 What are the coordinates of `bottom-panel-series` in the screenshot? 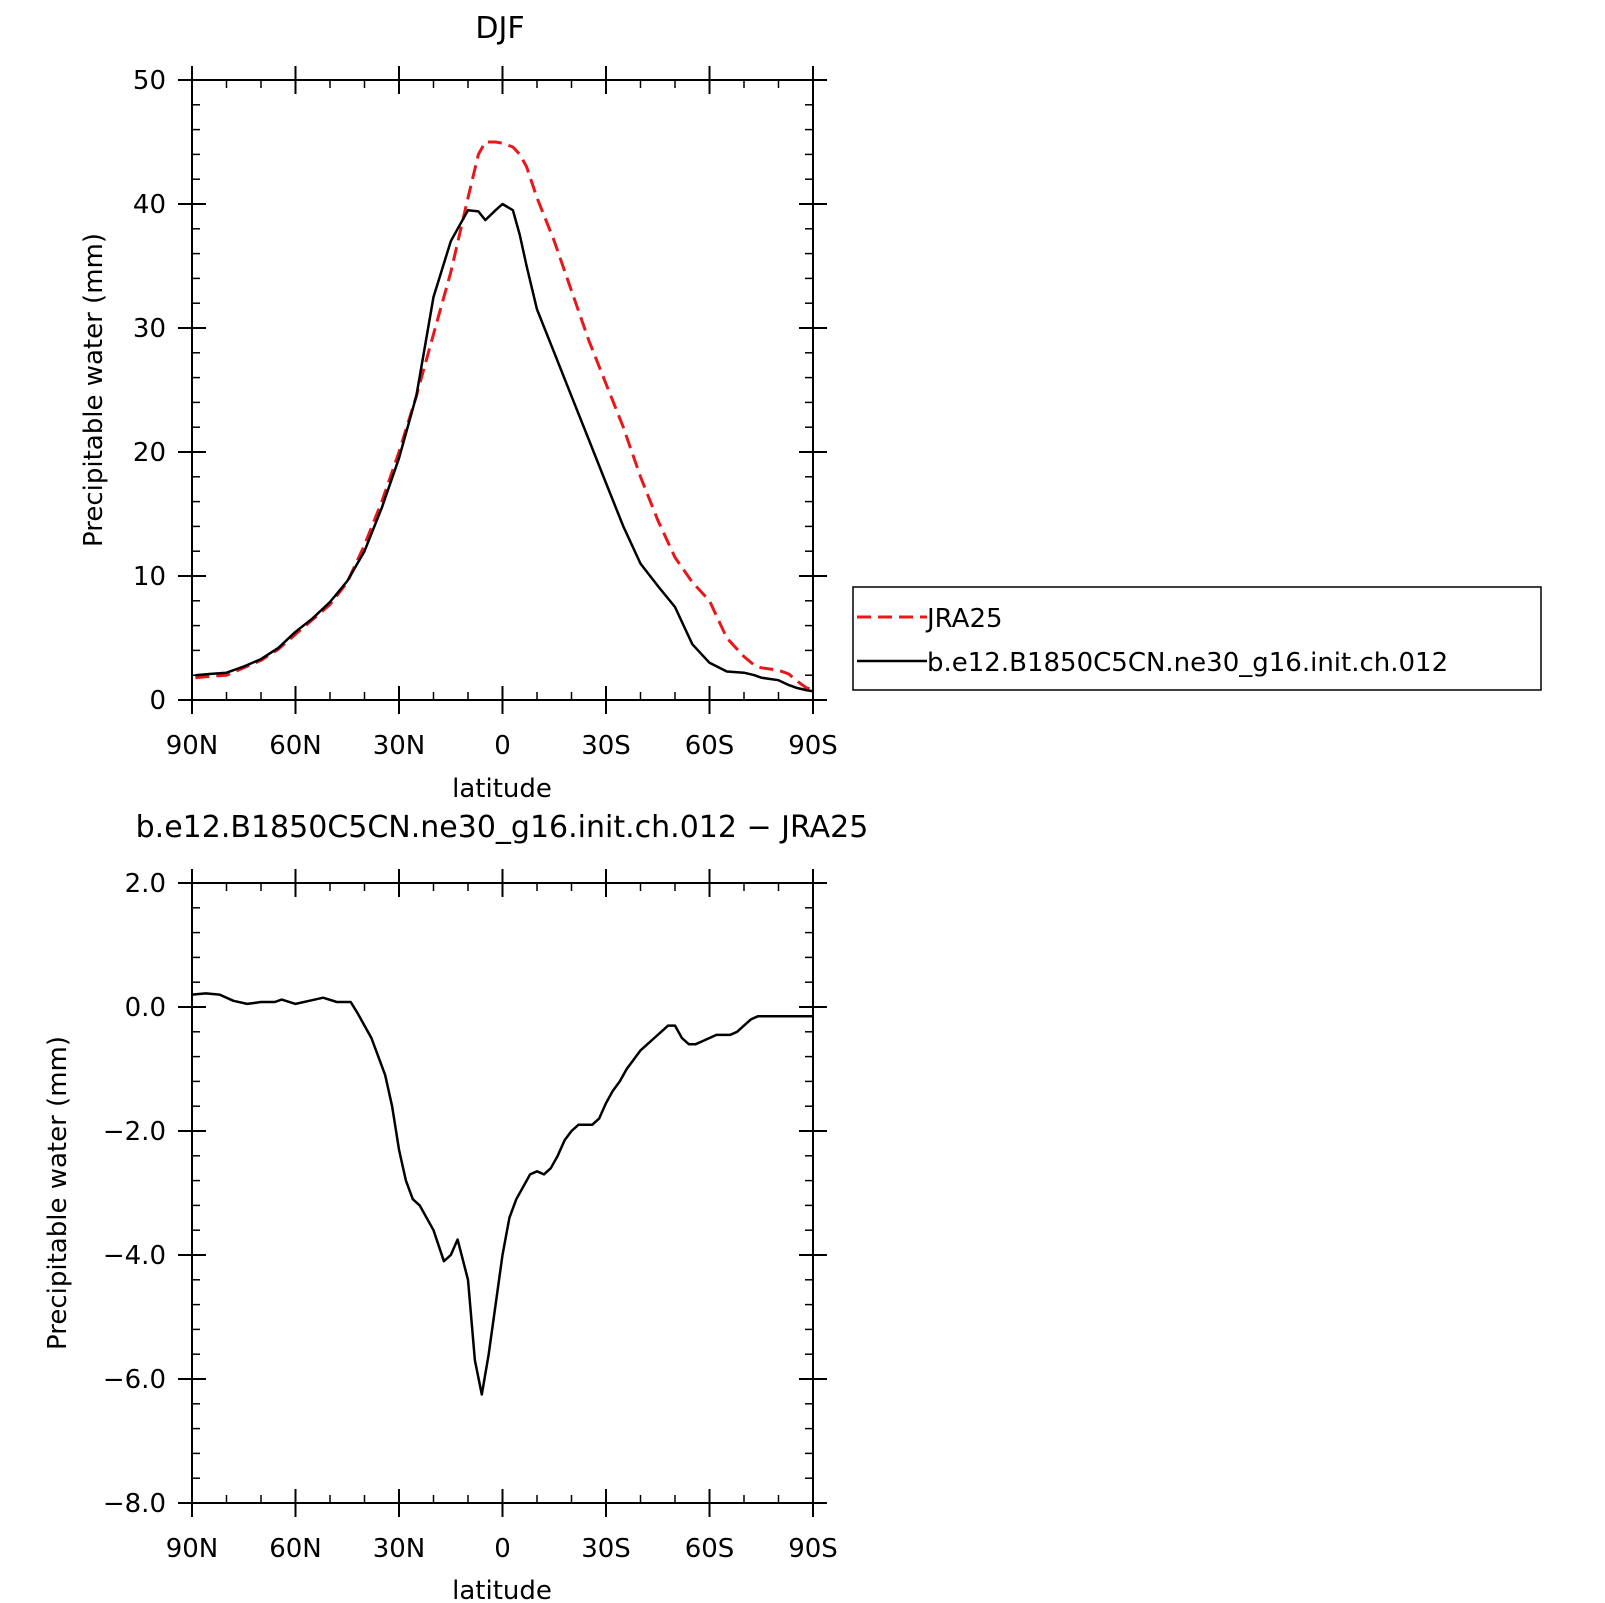 It's located at (502, 1194).